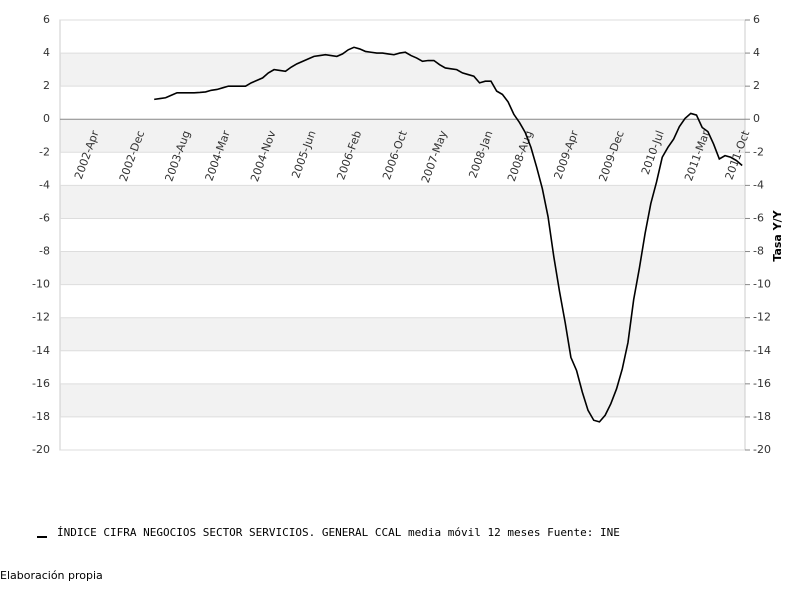 Image resolution: width=800 pixels, height=600 pixels. Describe the element at coordinates (41, 317) in the screenshot. I see `y-tick-label: -12` at that location.